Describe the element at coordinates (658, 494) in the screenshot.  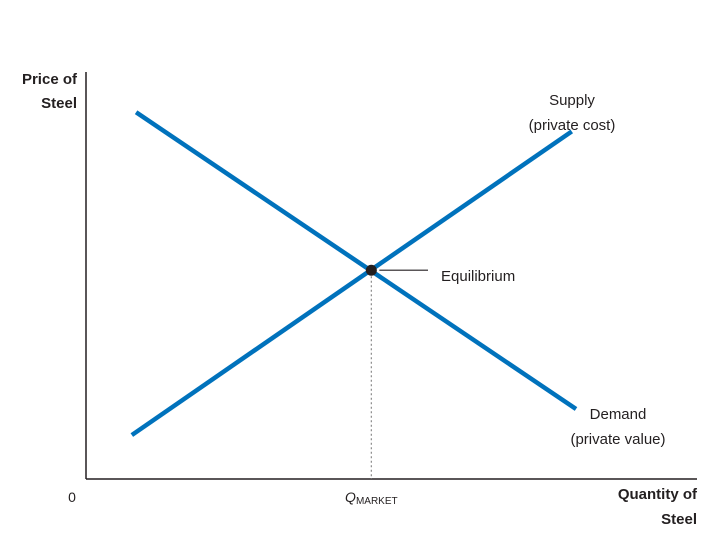
I see `x-axis-title-line-1: Quantity of` at that location.